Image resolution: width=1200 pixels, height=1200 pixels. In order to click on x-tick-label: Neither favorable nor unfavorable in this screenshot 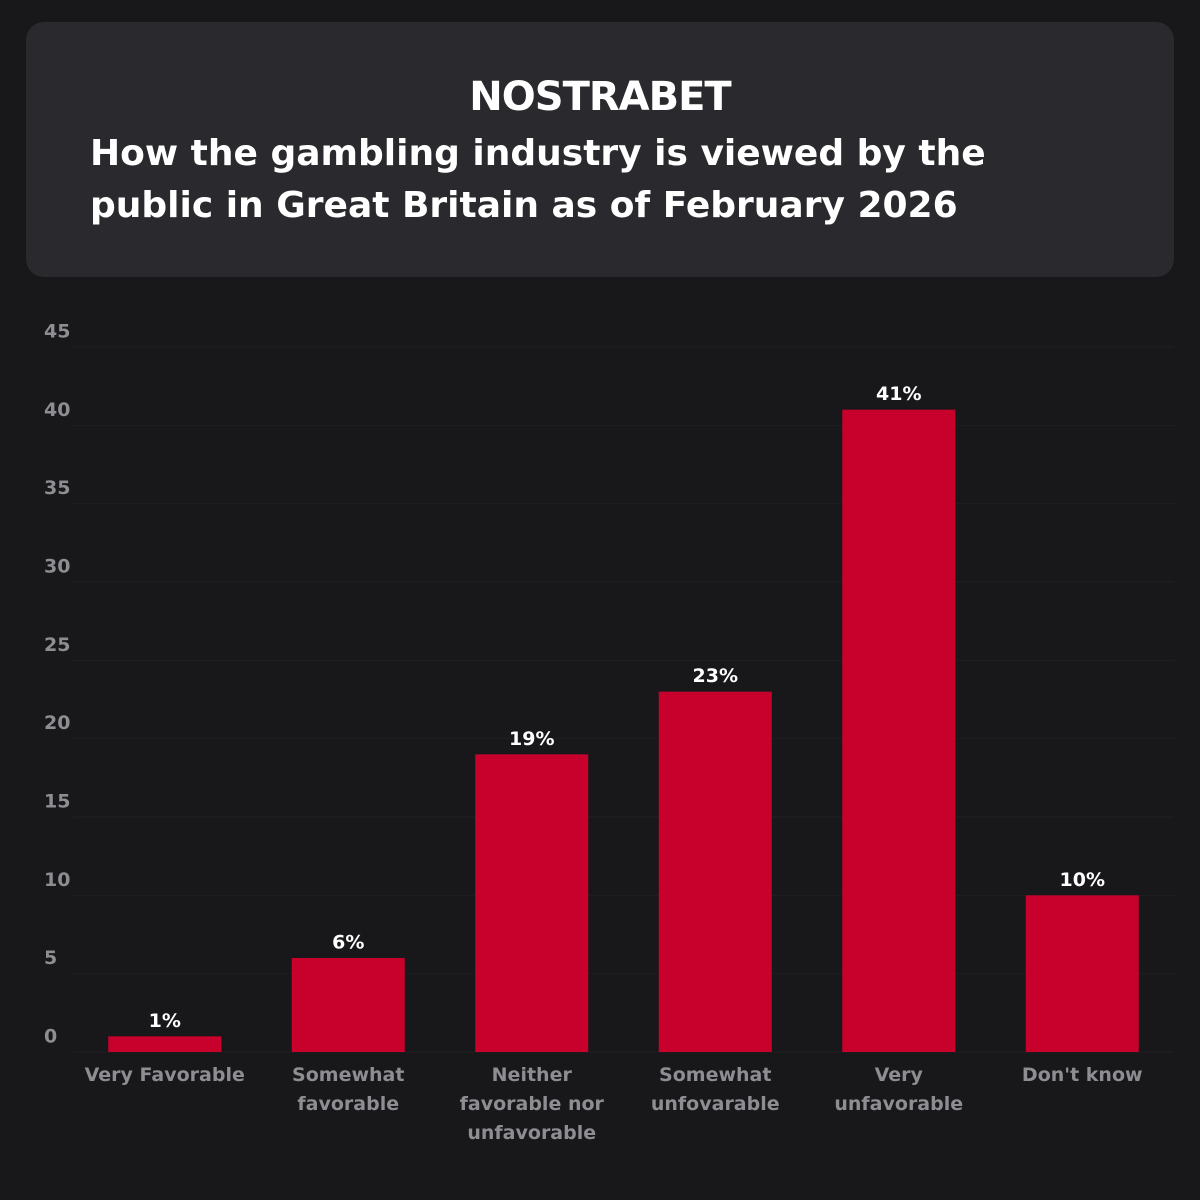, I will do `click(531, 1104)`.